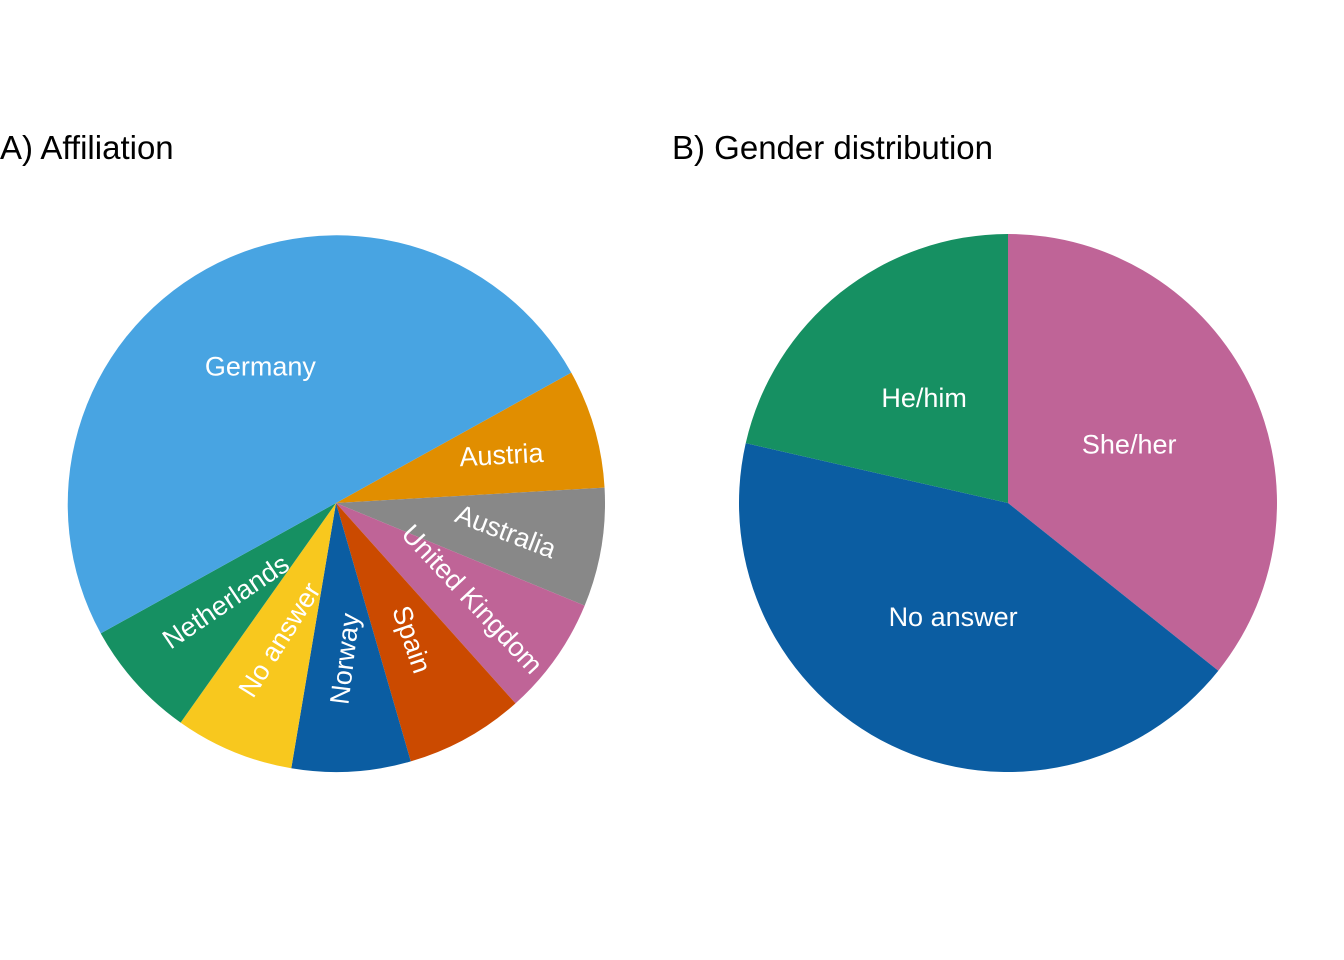 The width and height of the screenshot is (1344, 960). I want to click on gender-slice-he-him, so click(876, 368).